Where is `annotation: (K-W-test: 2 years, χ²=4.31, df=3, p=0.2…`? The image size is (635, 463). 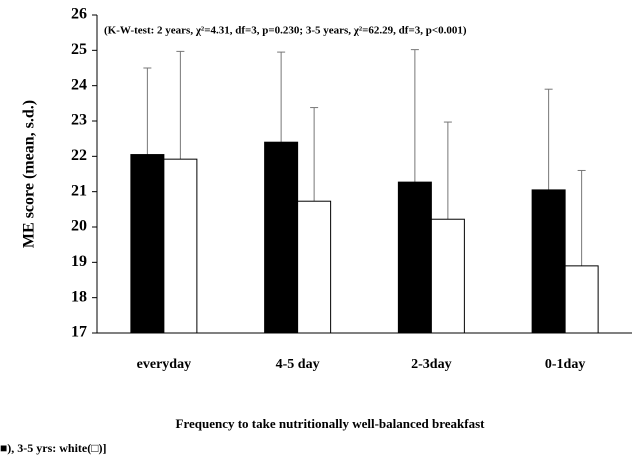 annotation: (K-W-test: 2 years, χ²=4.31, df=3, p=0.2… is located at coordinates (285, 31).